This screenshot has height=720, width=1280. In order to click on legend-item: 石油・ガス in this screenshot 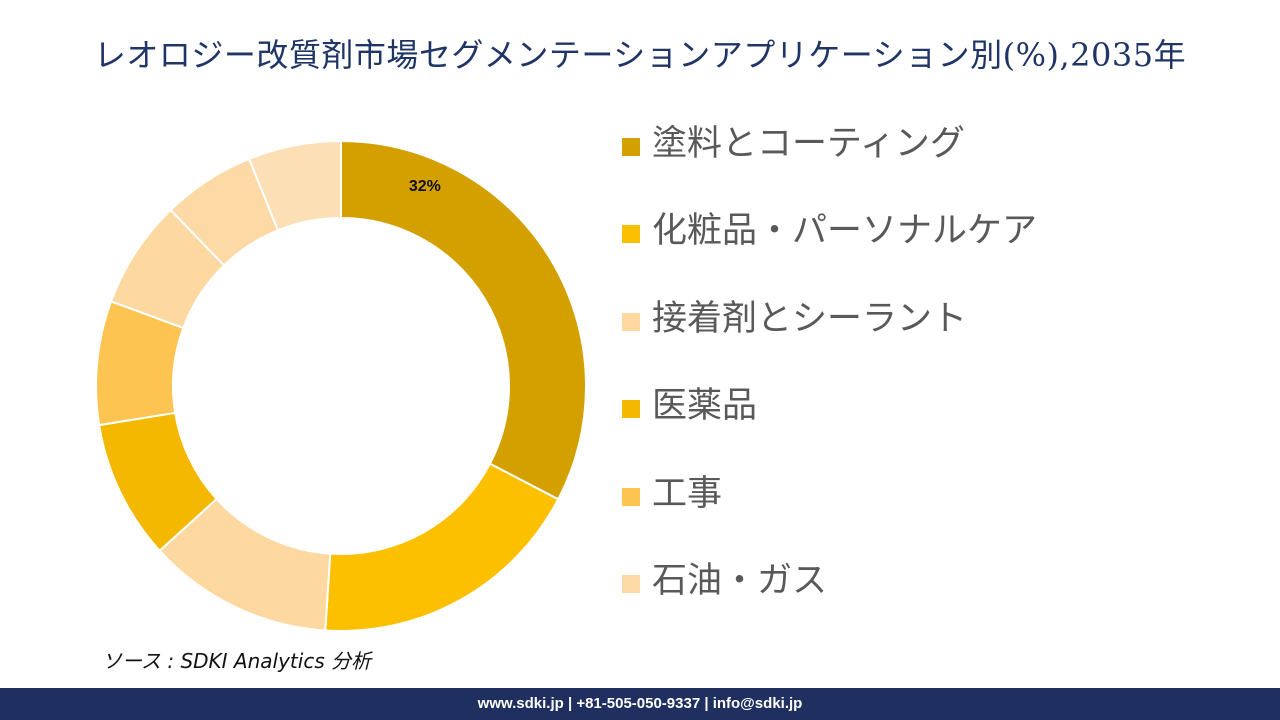, I will do `click(932, 598)`.